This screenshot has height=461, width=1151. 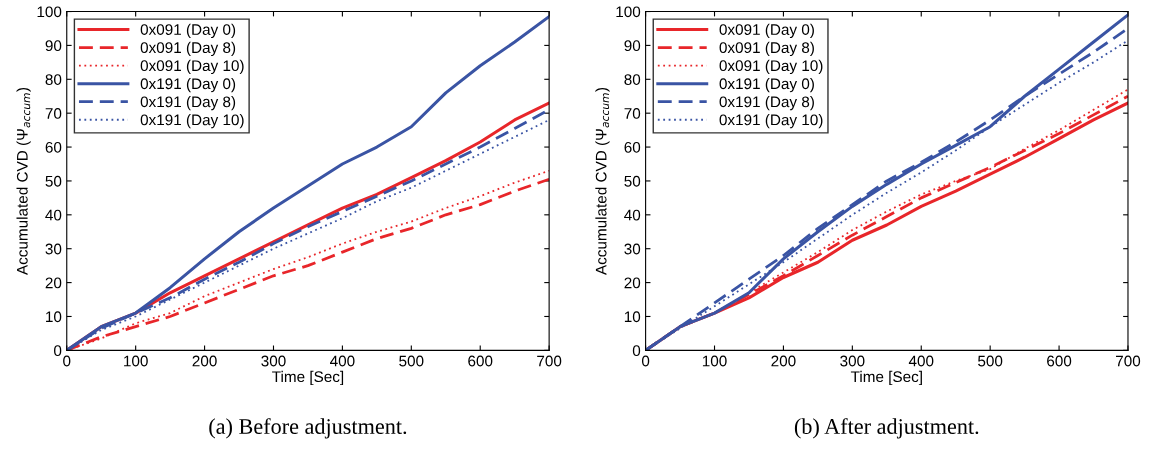 I want to click on text: (a) Before adjustment., so click(x=308, y=428).